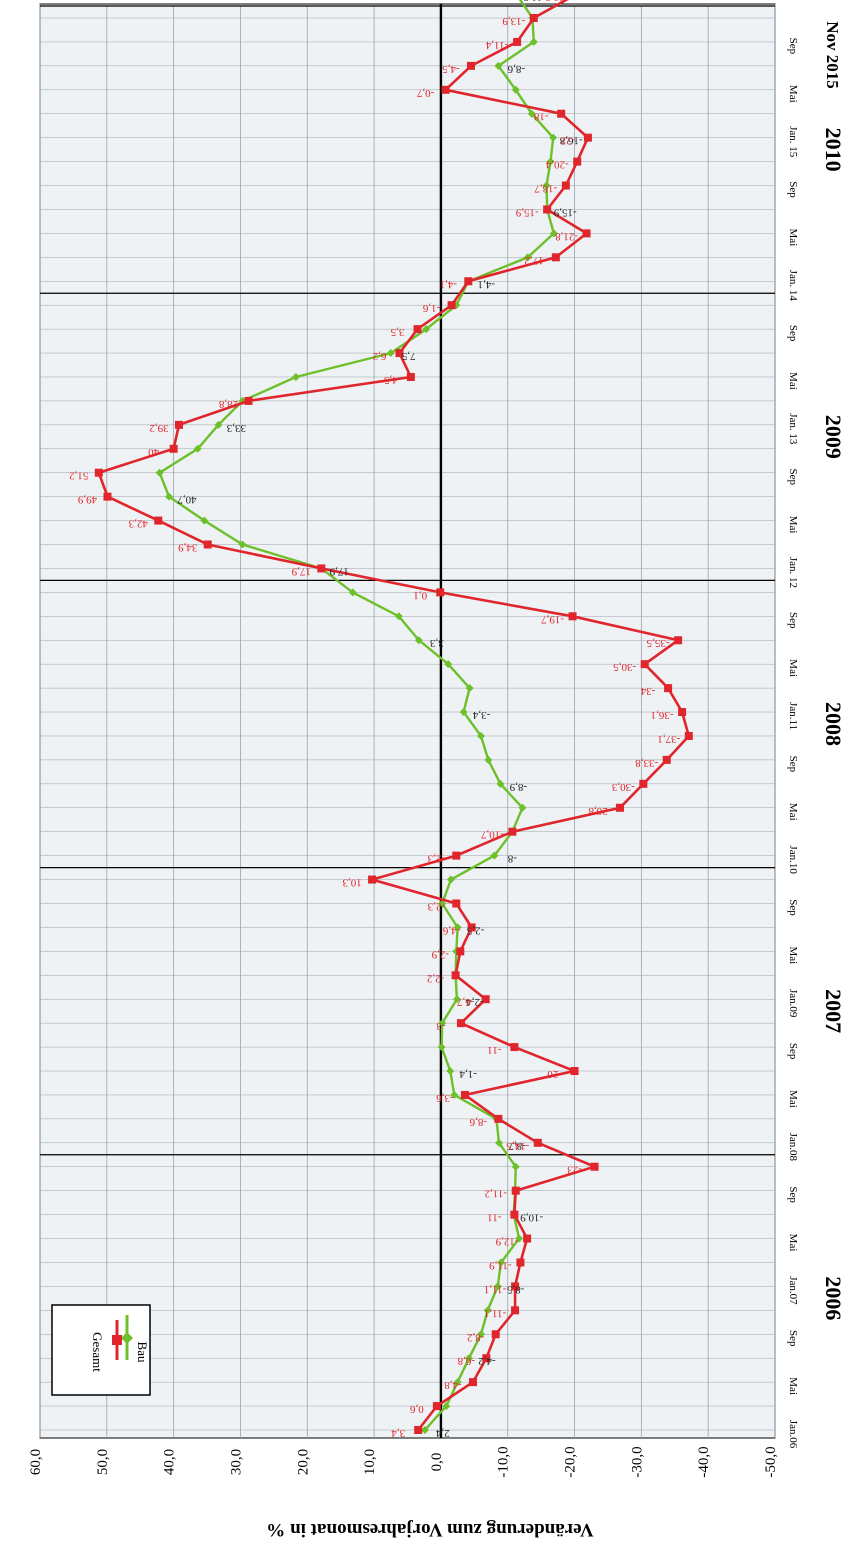 The image size is (848, 1555). What do you see at coordinates (833, 437) in the screenshot?
I see `year-label: 2009` at bounding box center [833, 437].